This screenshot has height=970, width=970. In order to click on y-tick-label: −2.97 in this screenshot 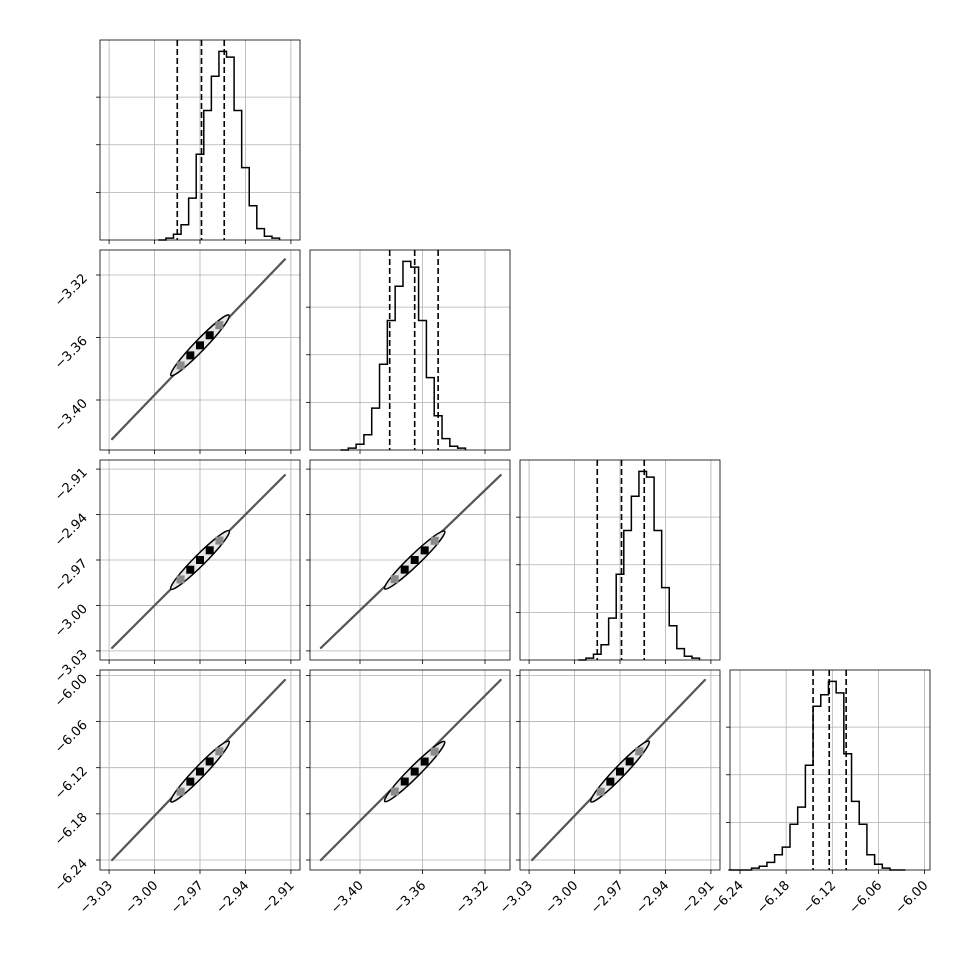, I will do `click(71, 575)`.